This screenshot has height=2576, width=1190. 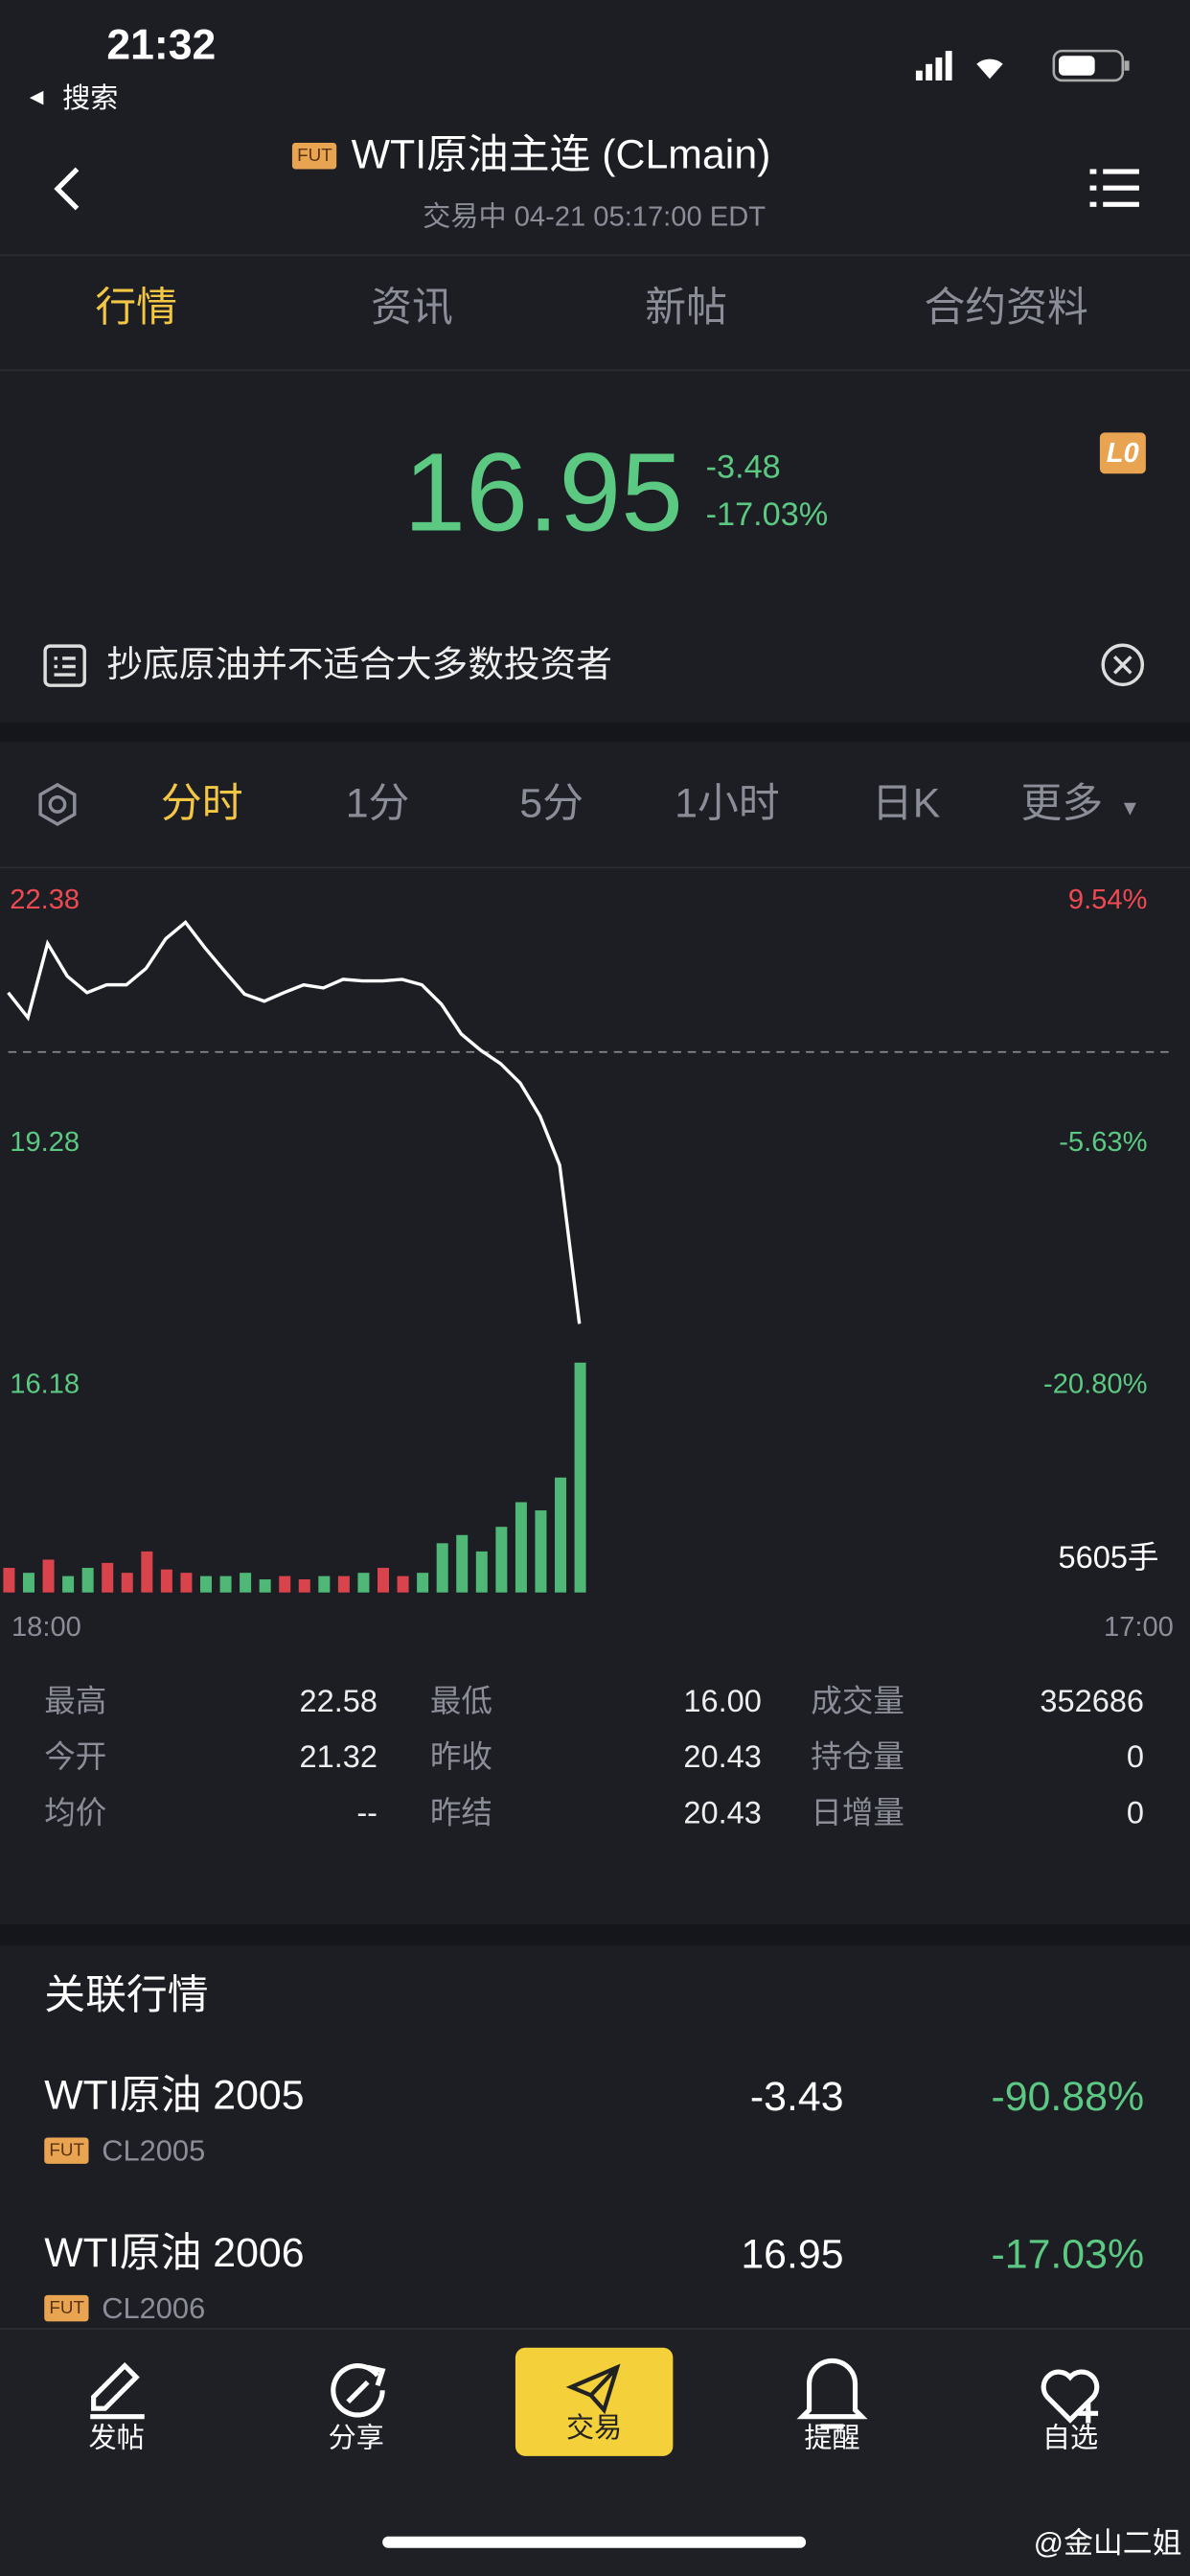 I want to click on stat-label: 均价, so click(x=76, y=1813).